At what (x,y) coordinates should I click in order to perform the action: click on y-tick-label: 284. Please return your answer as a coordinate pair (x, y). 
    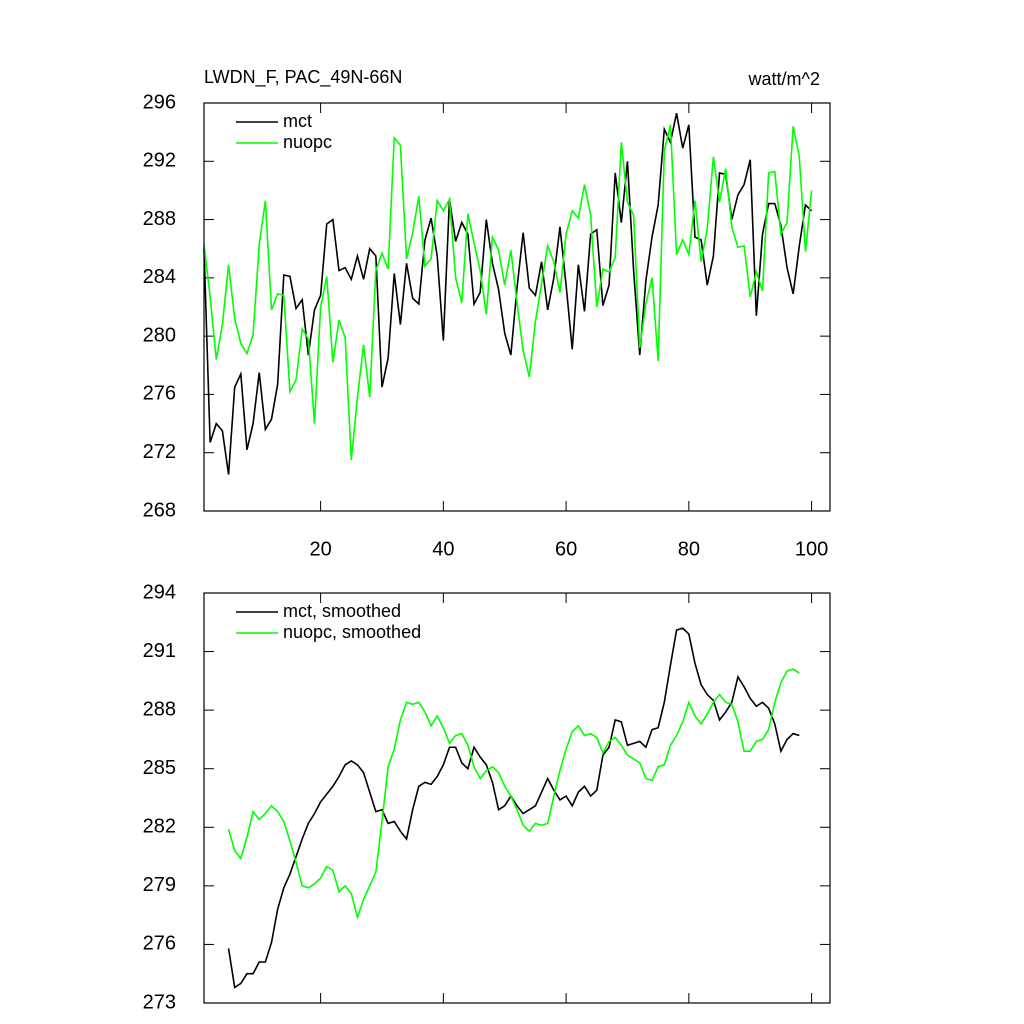
    Looking at the image, I should click on (159, 277).